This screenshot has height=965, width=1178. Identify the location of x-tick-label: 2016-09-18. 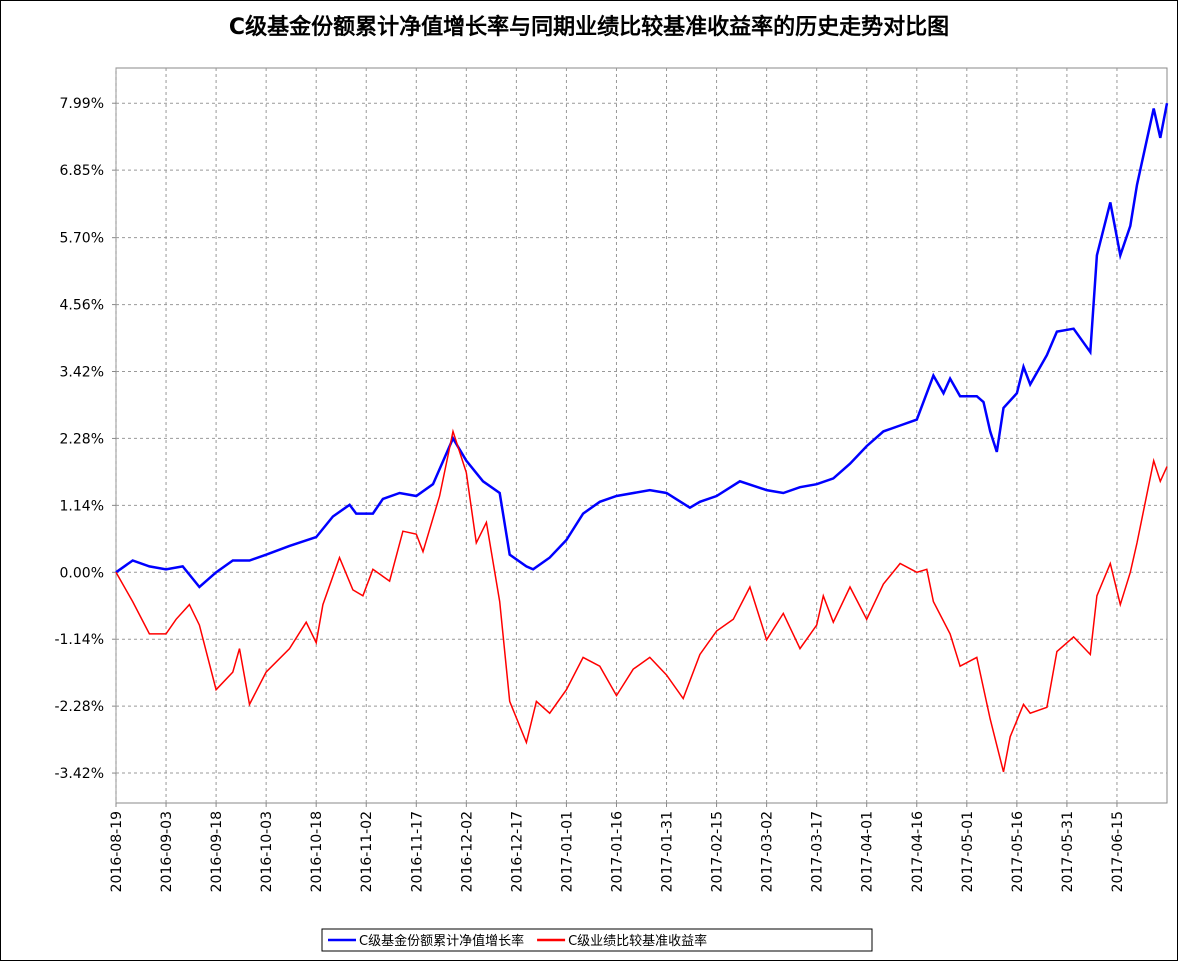
(217, 851).